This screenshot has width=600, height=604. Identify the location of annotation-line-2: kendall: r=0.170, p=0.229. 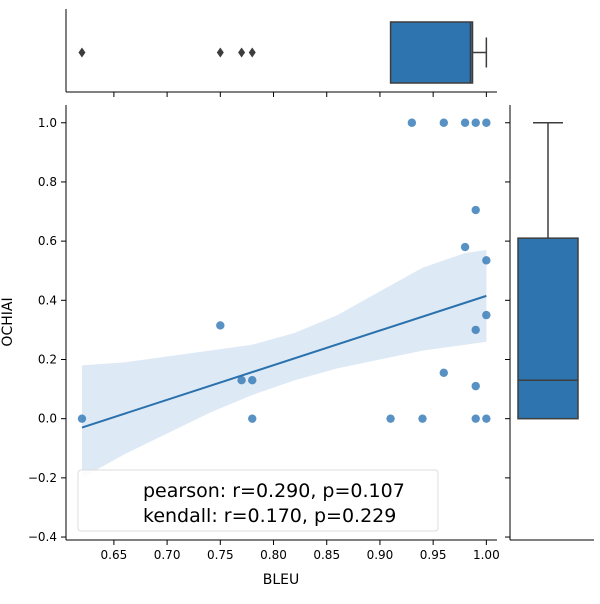
(269, 516).